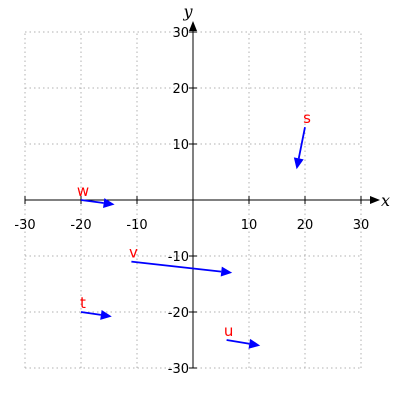 The height and width of the screenshot is (400, 400). What do you see at coordinates (83, 303) in the screenshot?
I see `vector-label-t: t` at bounding box center [83, 303].